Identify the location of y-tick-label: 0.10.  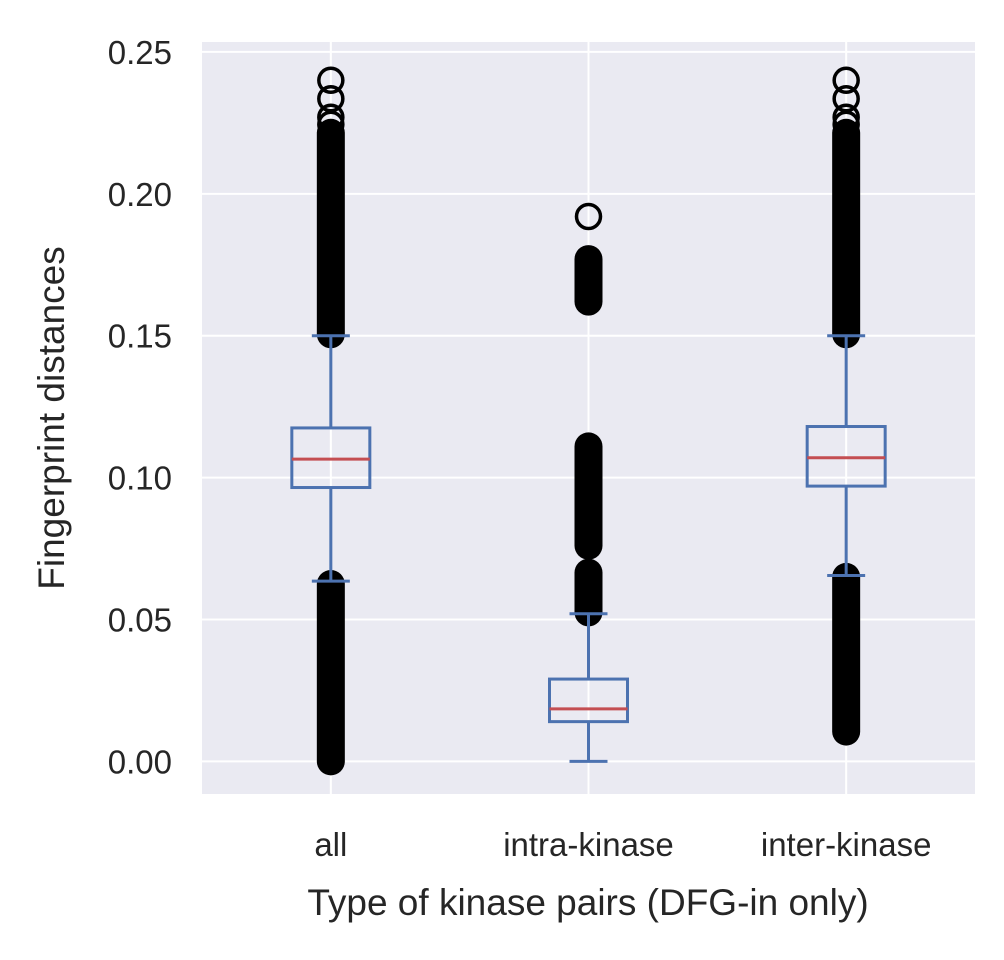
(140, 478).